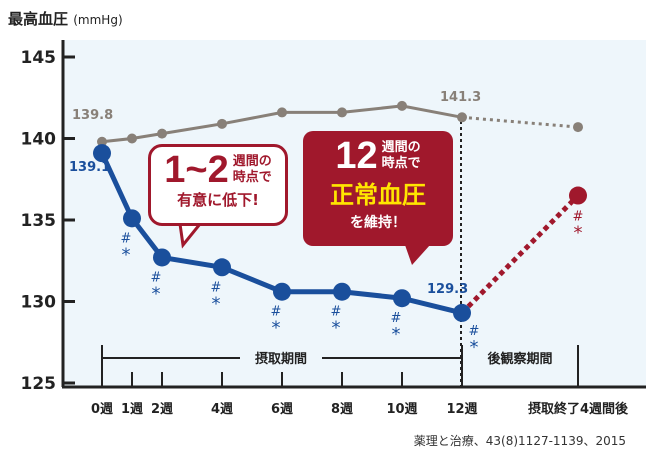 The width and height of the screenshot is (646, 463). I want to click on y-tick-label: 140, so click(39, 140).